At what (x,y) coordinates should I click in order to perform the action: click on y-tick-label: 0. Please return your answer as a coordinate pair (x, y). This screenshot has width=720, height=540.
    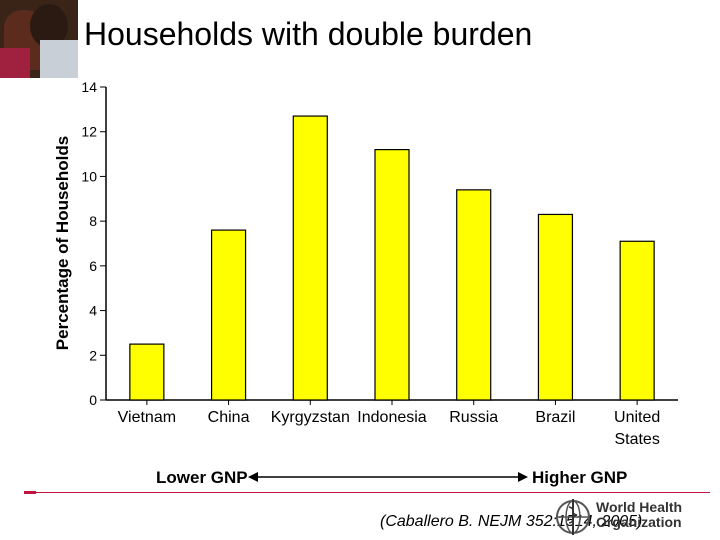
    Looking at the image, I should click on (93, 400).